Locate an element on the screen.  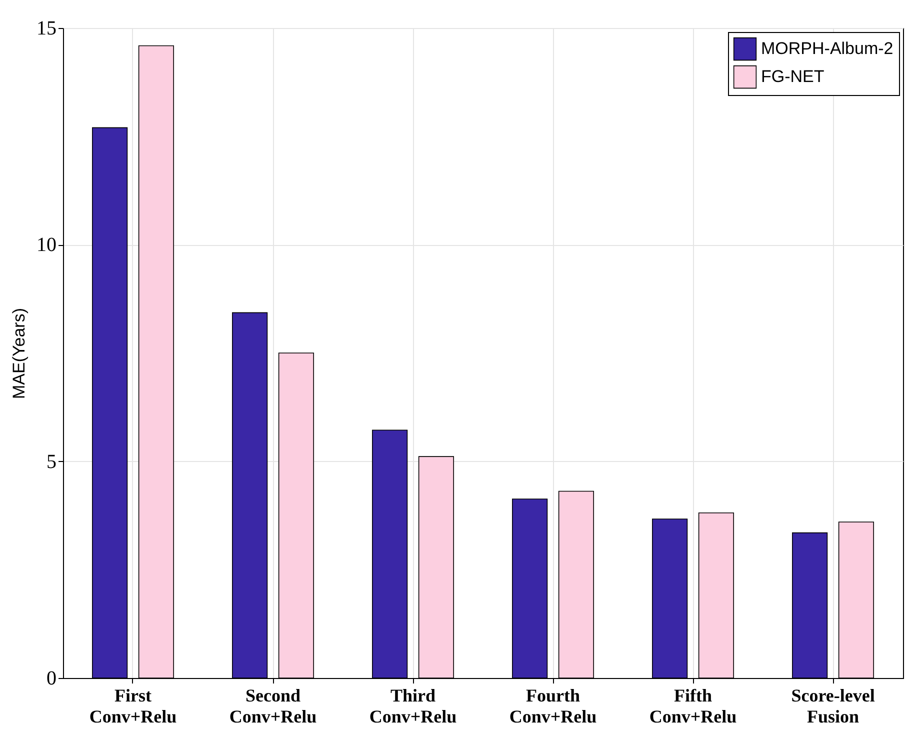
y-axis-title: MAE(Years) is located at coordinates (19, 354).